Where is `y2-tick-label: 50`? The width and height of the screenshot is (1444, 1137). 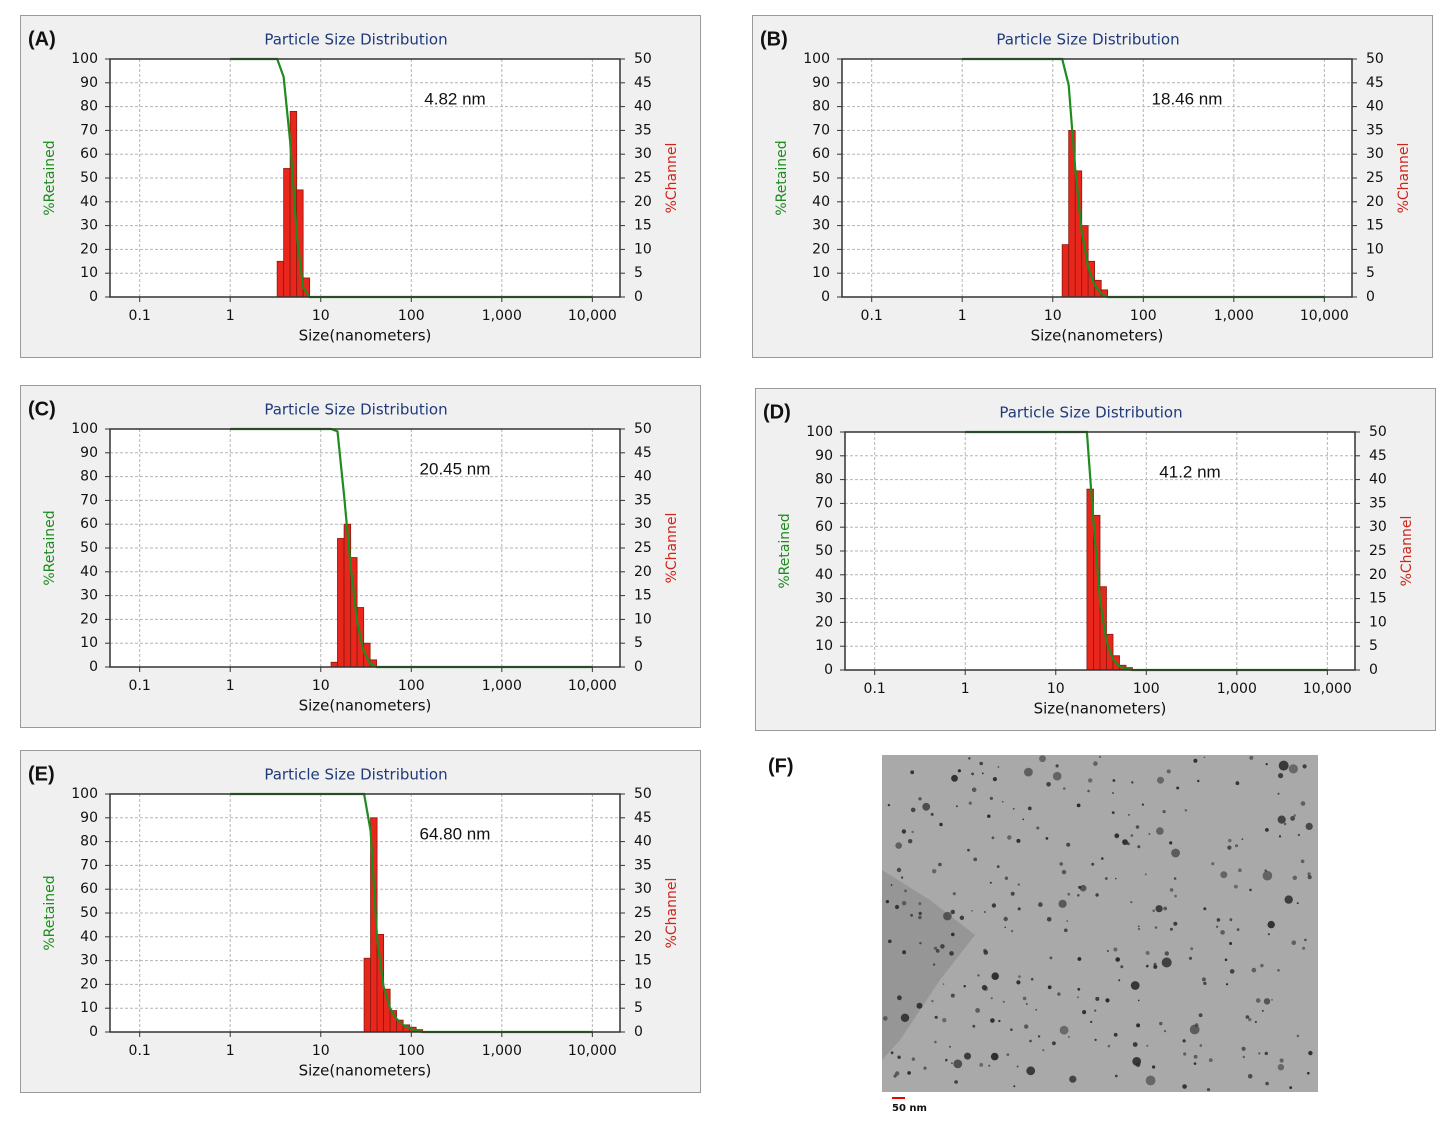
y2-tick-label: 50 is located at coordinates (1375, 59).